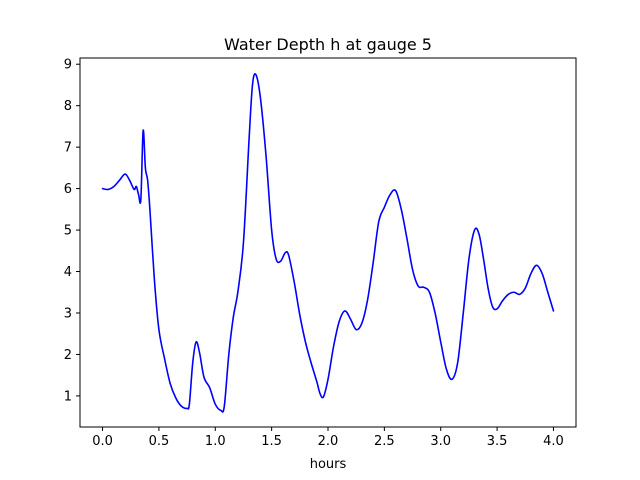 The height and width of the screenshot is (480, 640). I want to click on x-axis: 0.0 0.5 1.0 1.5 2.0 2.5 3.0 3.5 4.0, so click(328, 438).